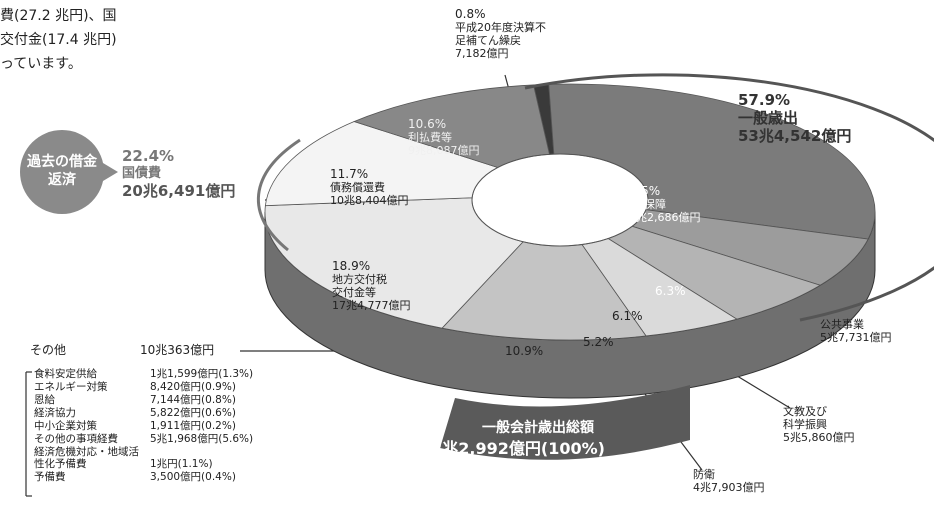 This screenshot has height=506, width=934. What do you see at coordinates (41, 64) in the screenshot?
I see `intro-line: っています。` at bounding box center [41, 64].